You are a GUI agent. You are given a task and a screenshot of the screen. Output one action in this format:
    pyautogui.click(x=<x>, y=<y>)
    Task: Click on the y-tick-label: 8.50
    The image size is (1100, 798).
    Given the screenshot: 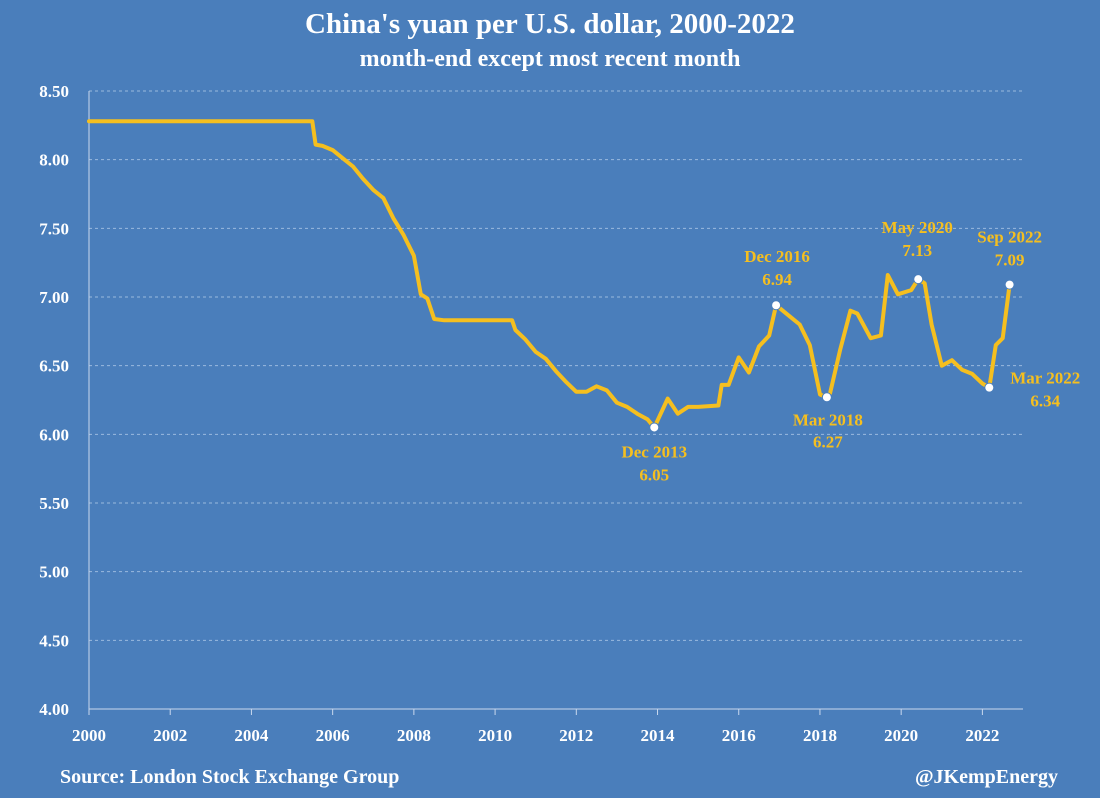 What is the action you would take?
    pyautogui.click(x=54, y=91)
    